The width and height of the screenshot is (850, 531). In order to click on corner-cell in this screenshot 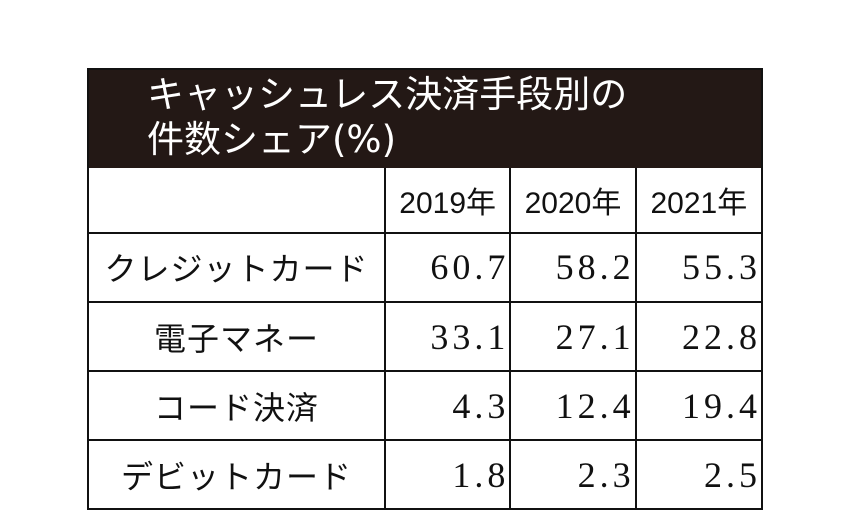, I will do `click(237, 201)`.